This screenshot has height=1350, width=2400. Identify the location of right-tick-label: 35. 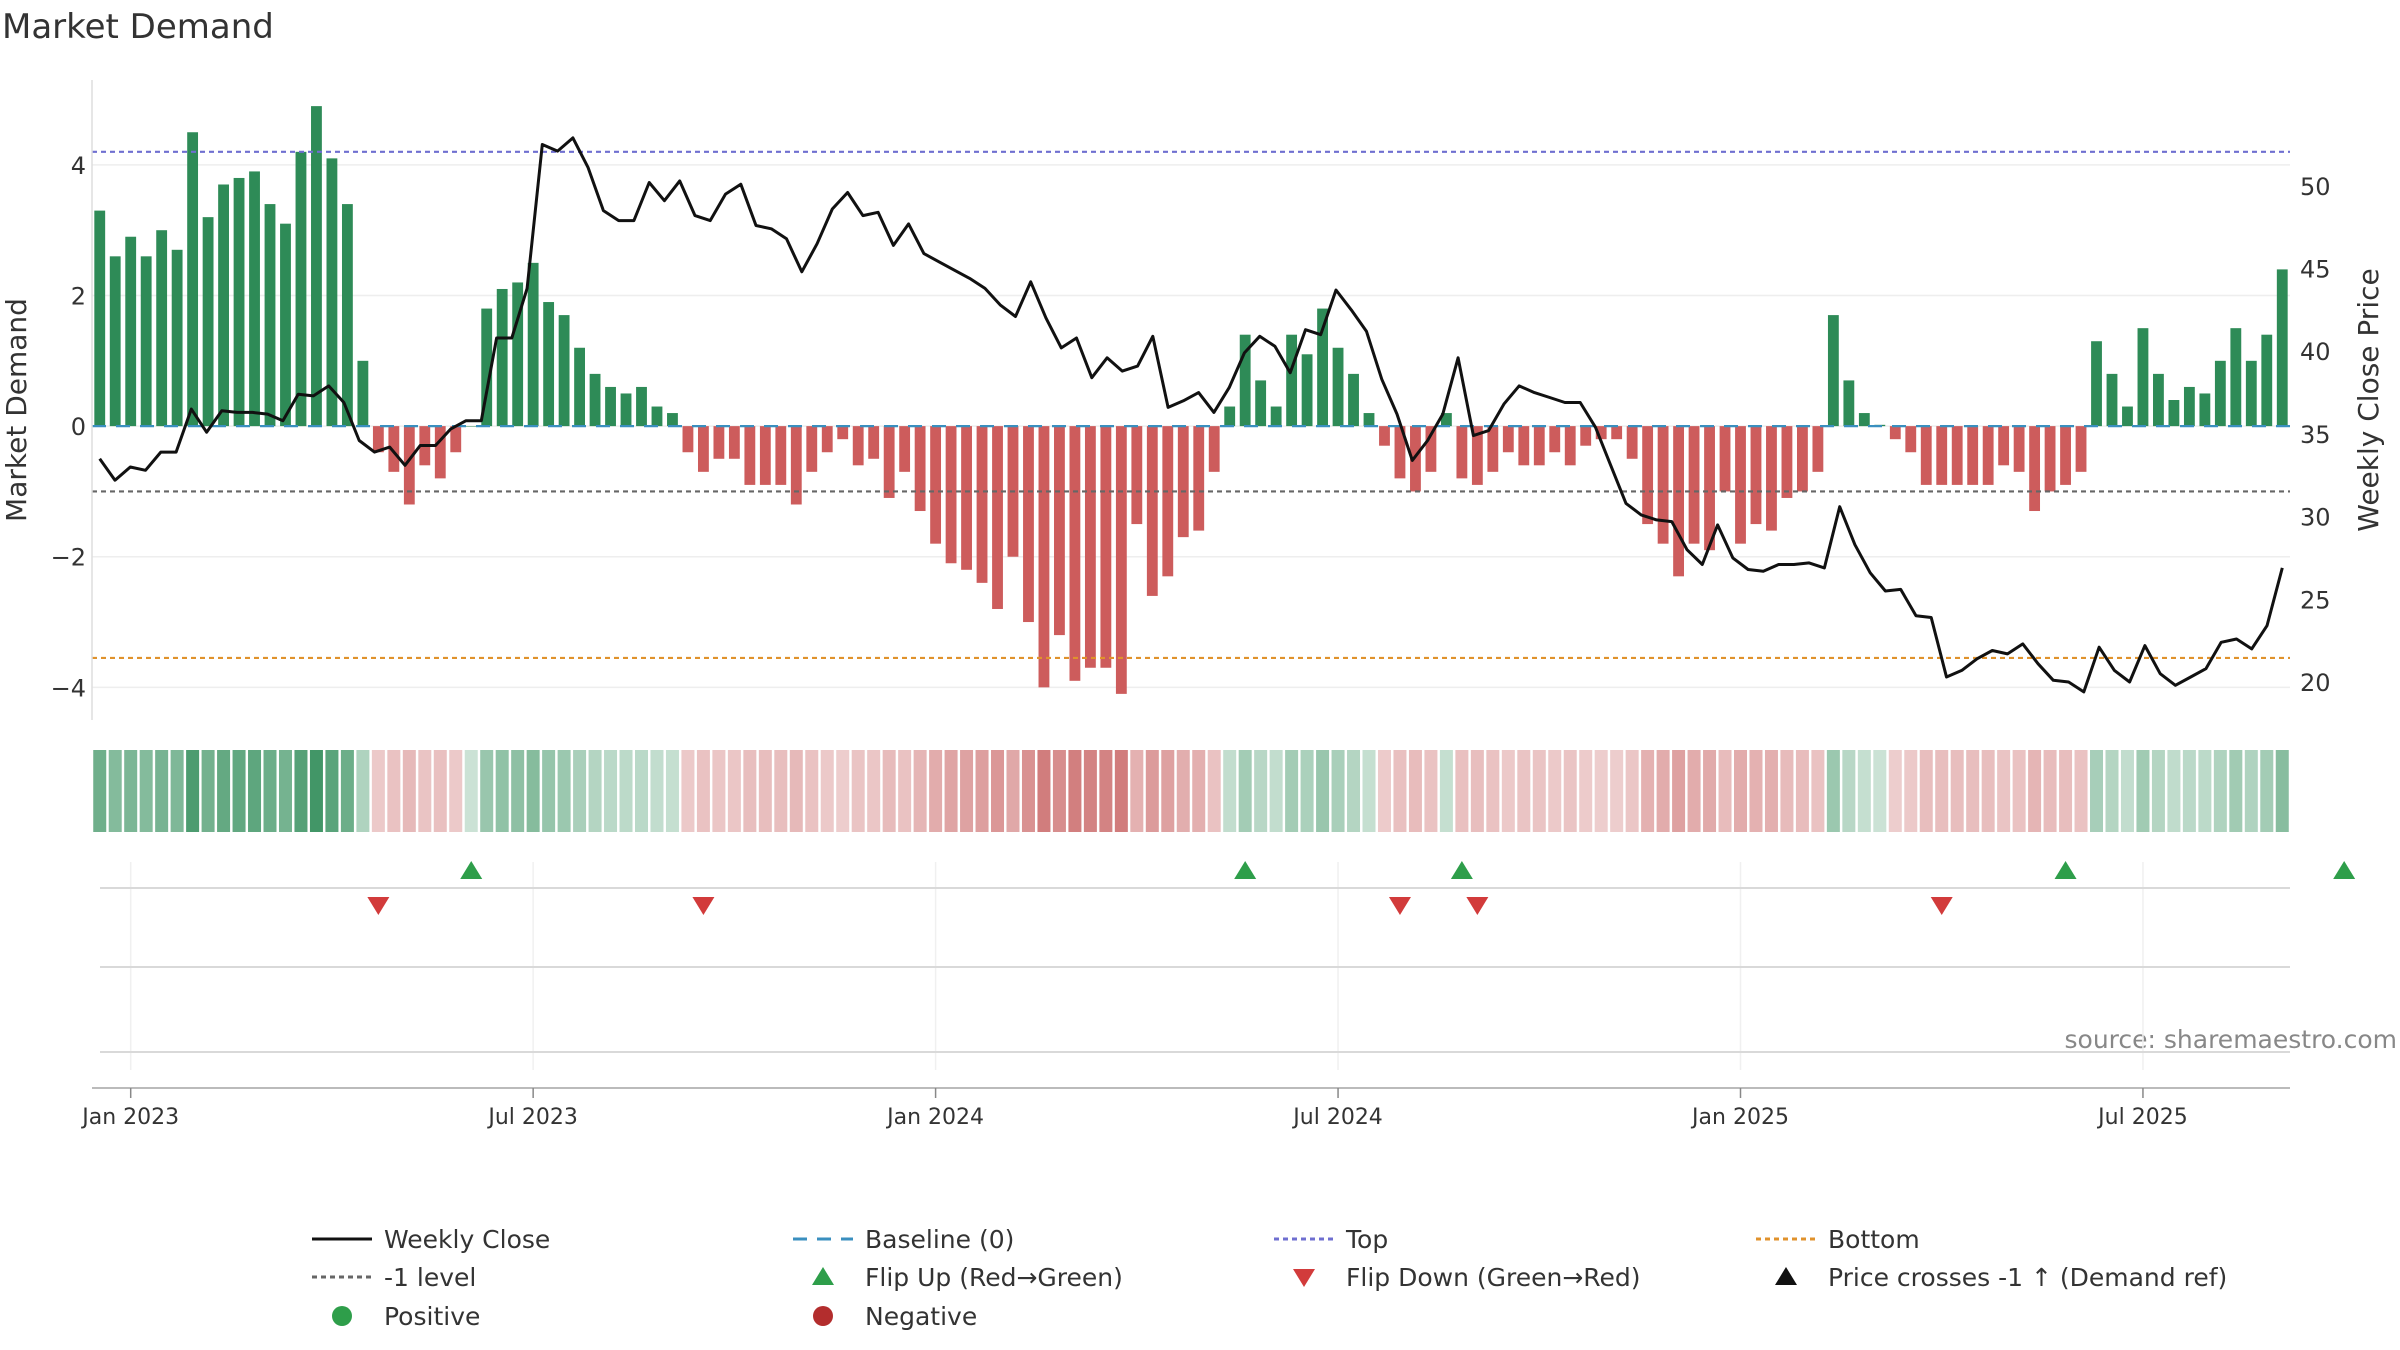
(2315, 435).